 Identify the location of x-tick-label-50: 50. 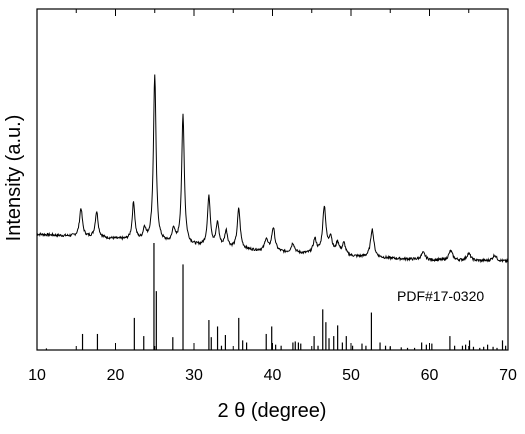
(351, 375).